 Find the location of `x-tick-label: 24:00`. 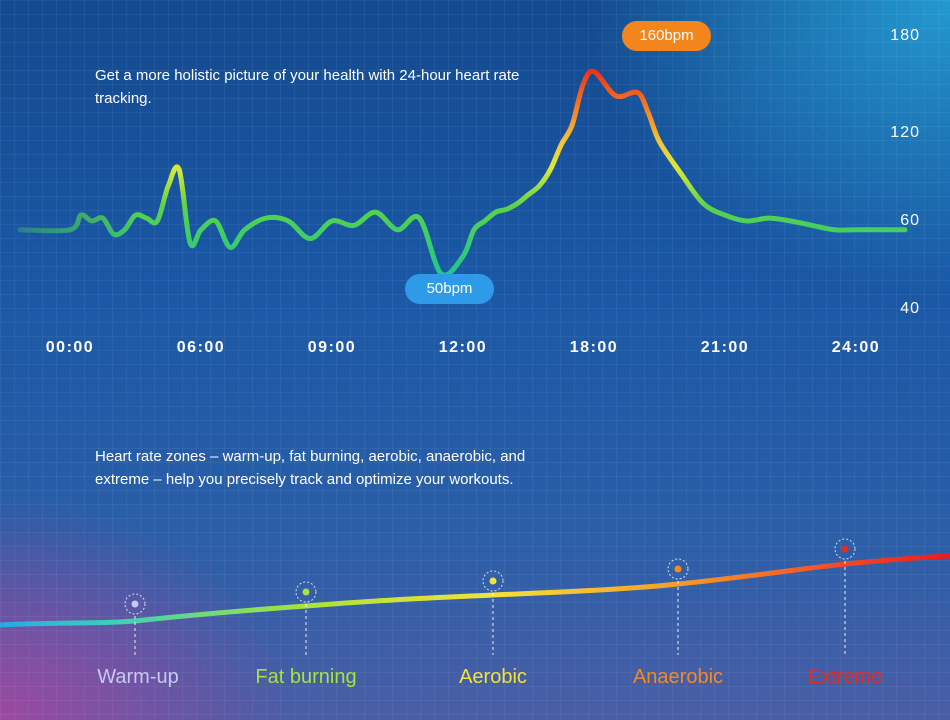

x-tick-label: 24:00 is located at coordinates (856, 347).